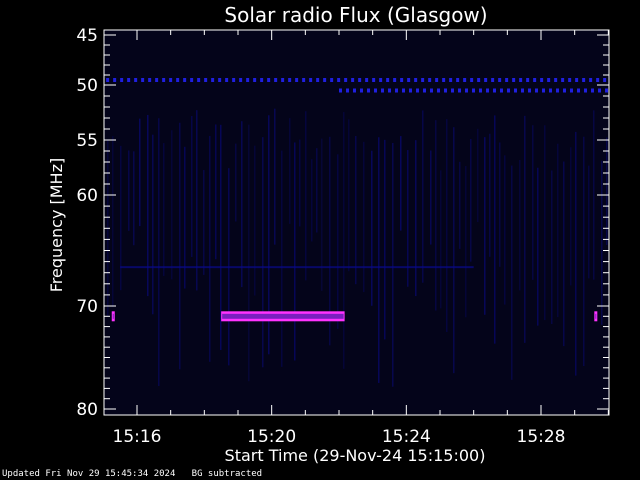 The width and height of the screenshot is (640, 480). I want to click on burst-band, so click(283, 316).